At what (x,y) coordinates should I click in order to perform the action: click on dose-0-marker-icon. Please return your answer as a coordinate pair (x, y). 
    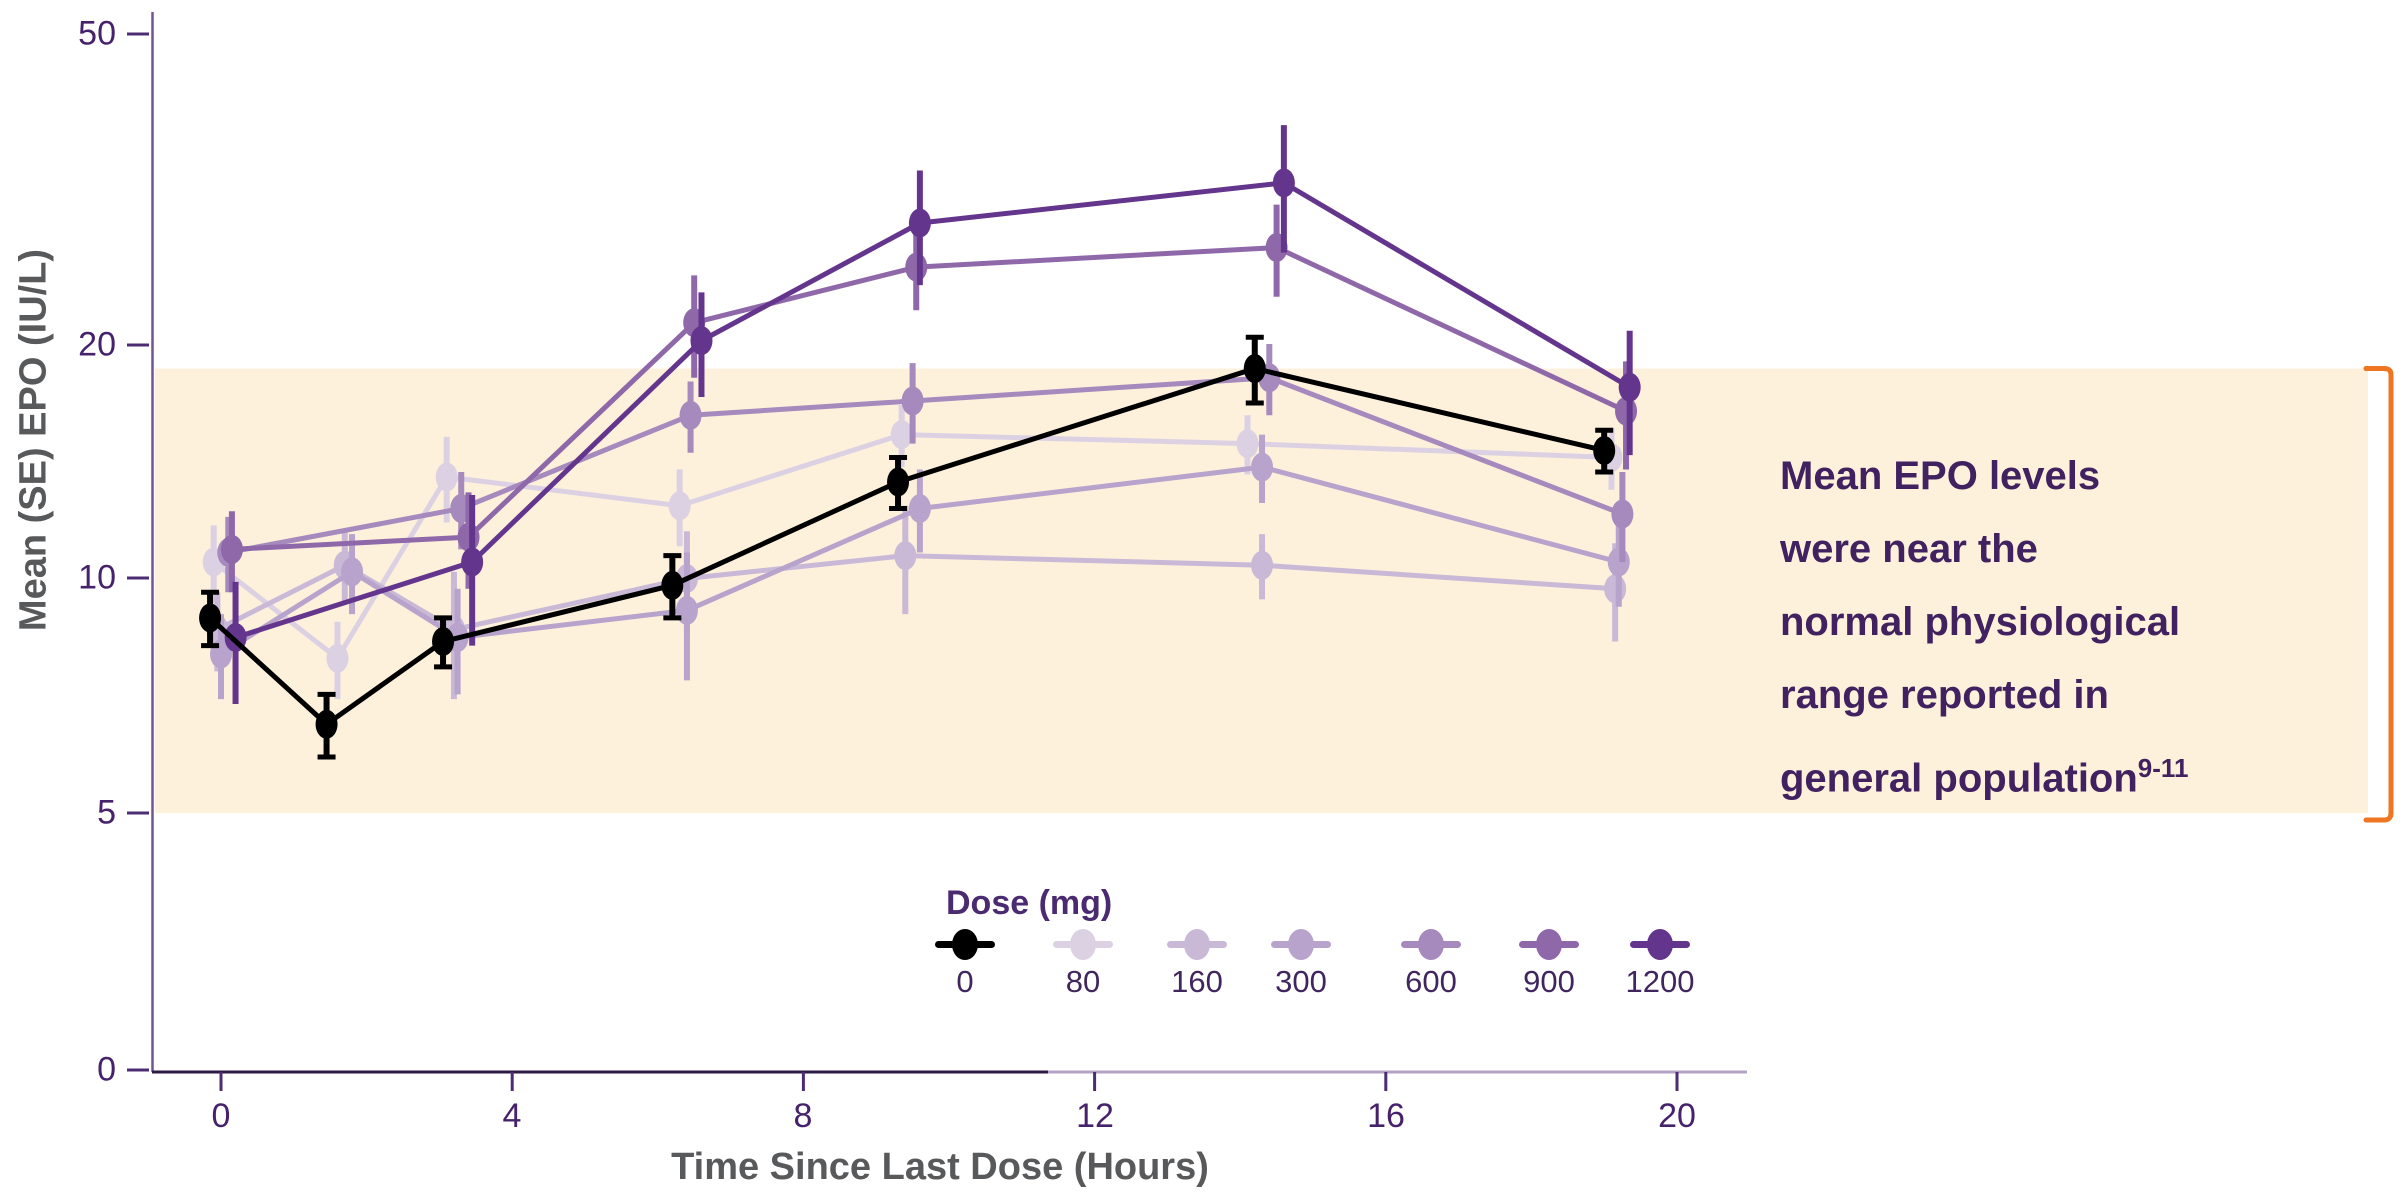
    Looking at the image, I should click on (965, 944).